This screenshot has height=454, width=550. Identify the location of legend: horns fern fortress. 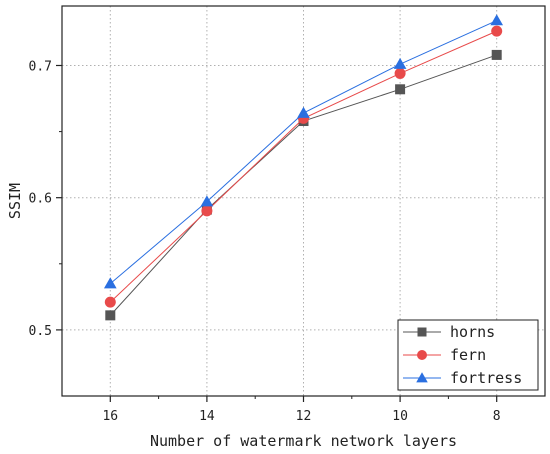
(468, 355).